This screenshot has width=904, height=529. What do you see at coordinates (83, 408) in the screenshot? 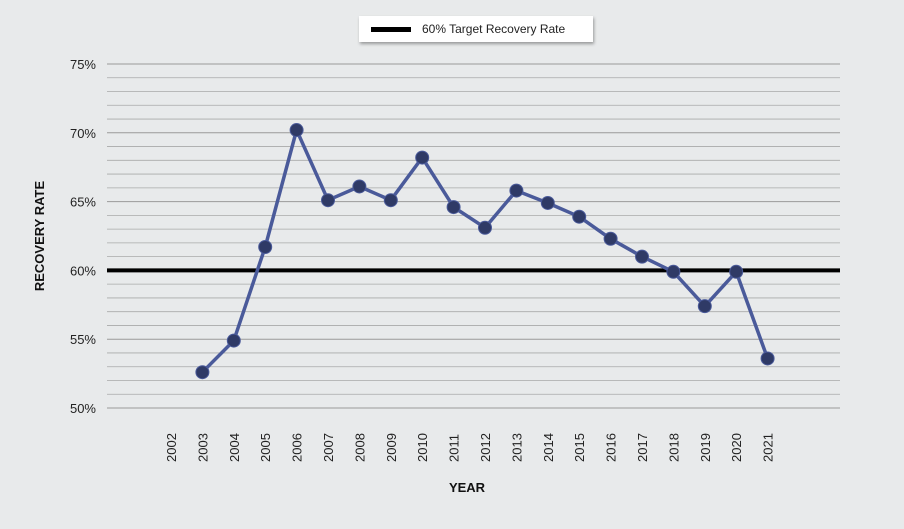
I see `y-tick-label: 50%` at bounding box center [83, 408].